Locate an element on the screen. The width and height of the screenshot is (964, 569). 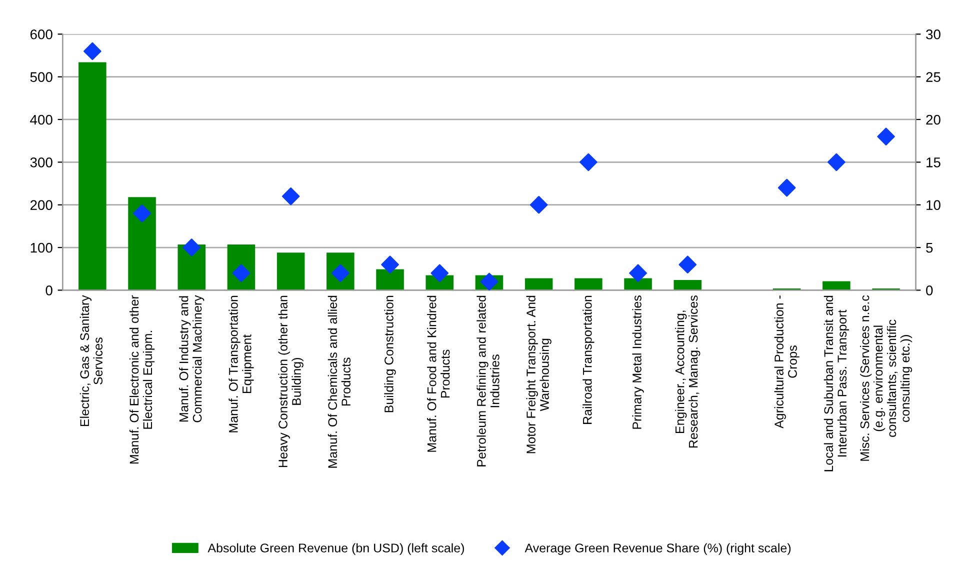
y2-tick-label: 15 is located at coordinates (933, 163).